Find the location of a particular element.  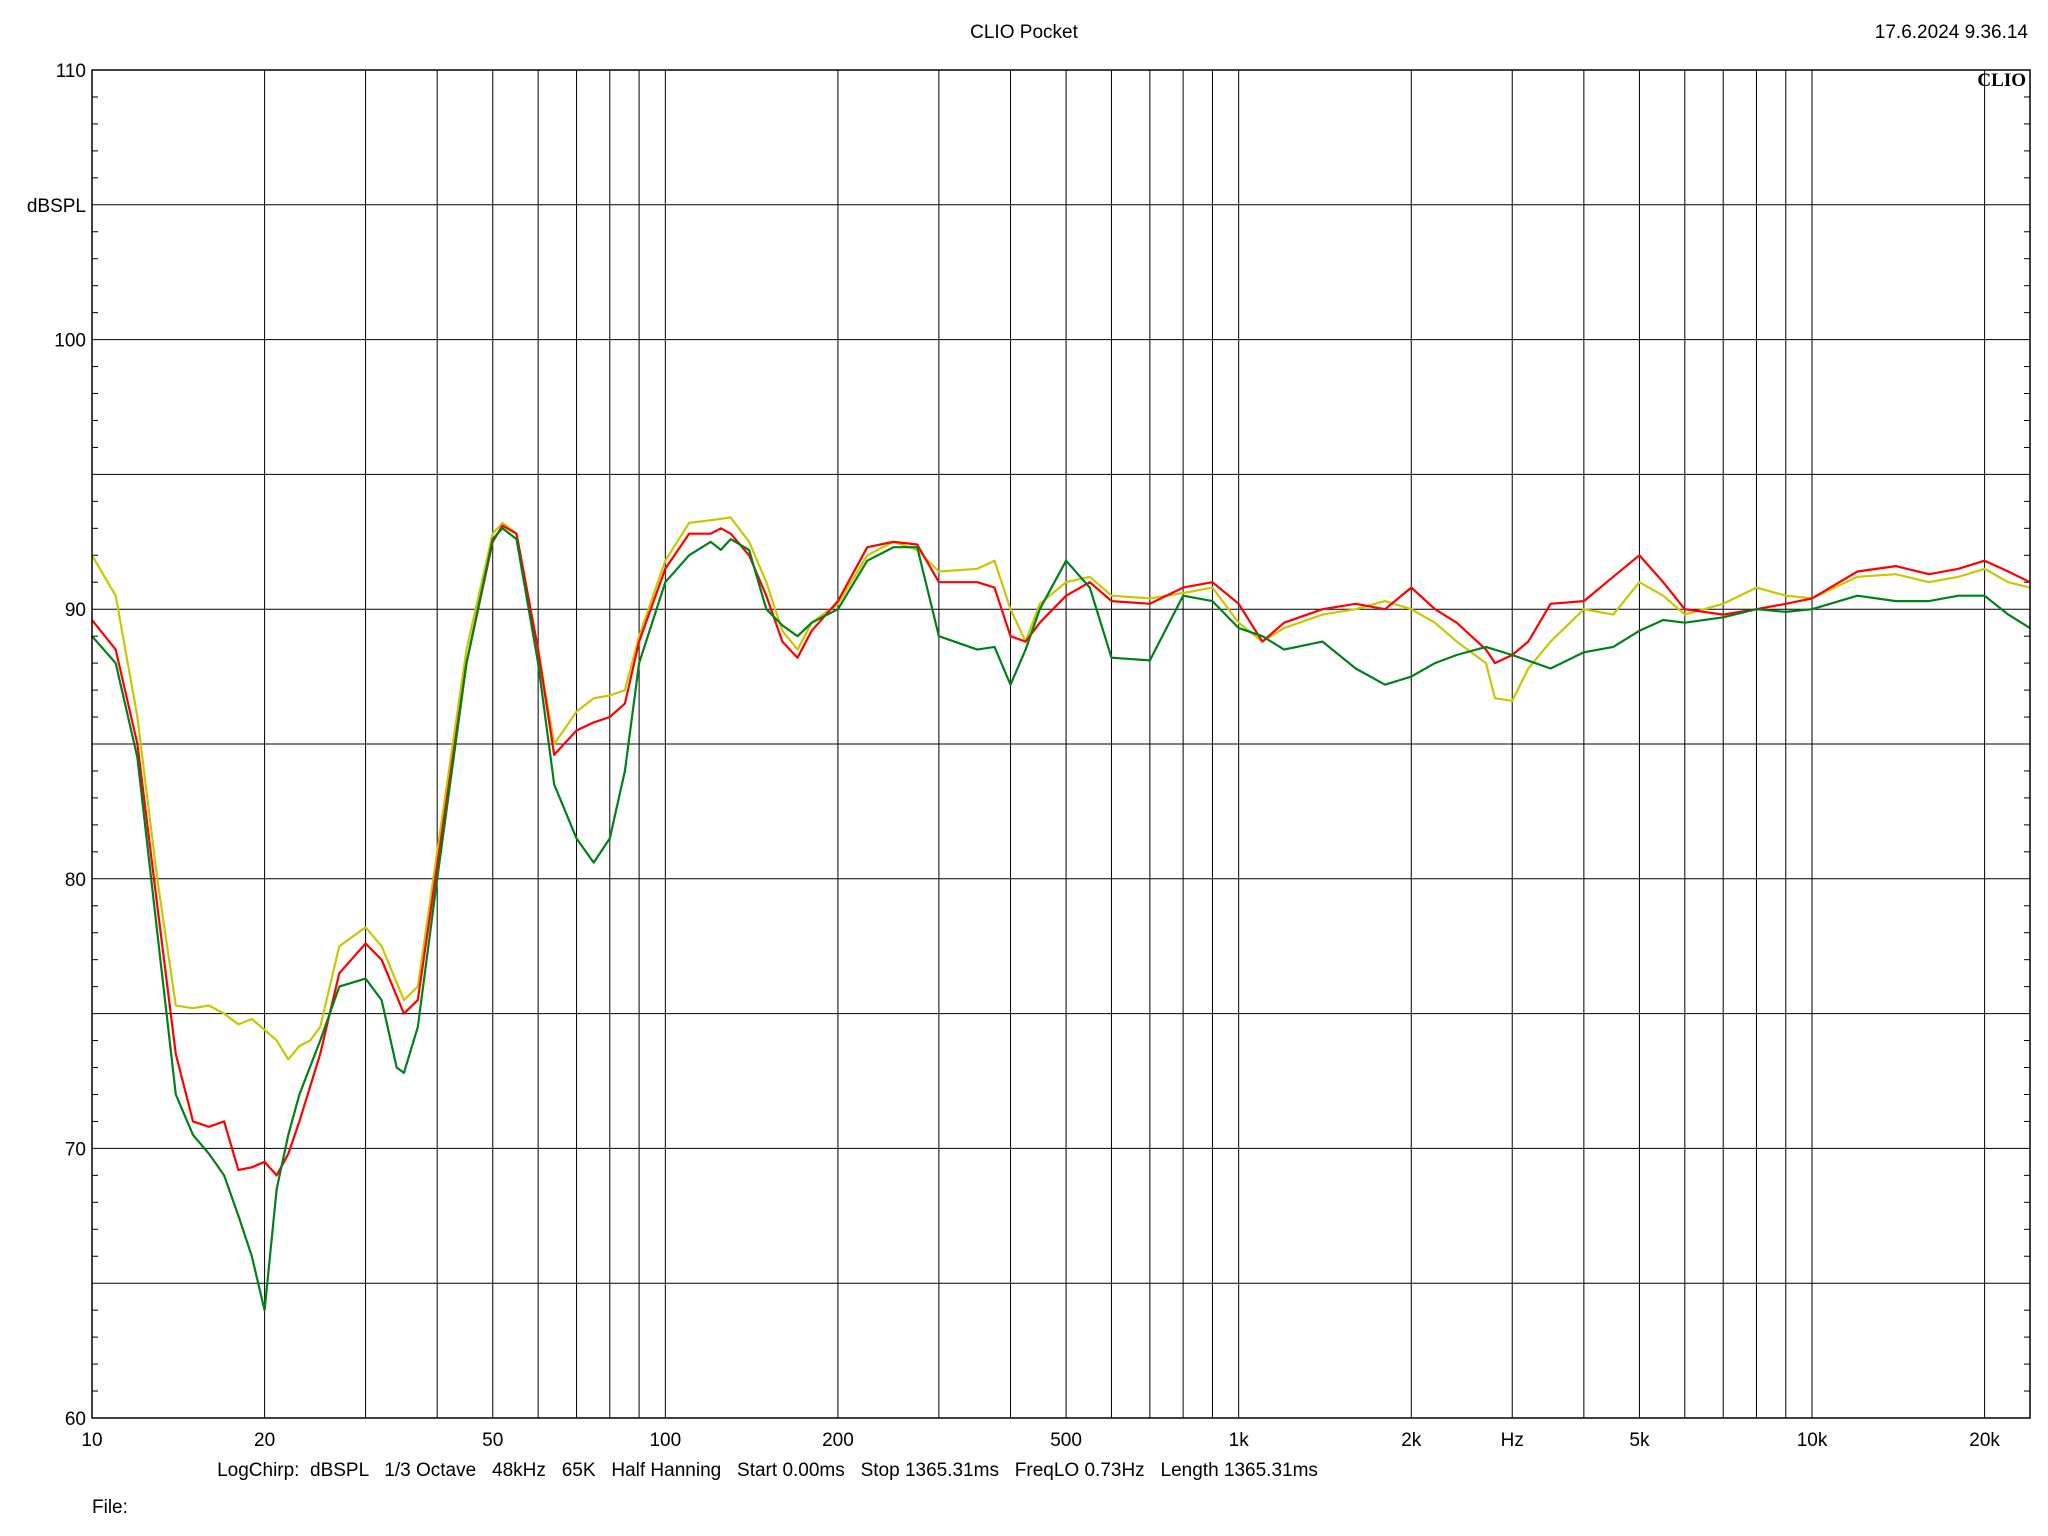

x-axis-label: Hz is located at coordinates (1512, 1440).